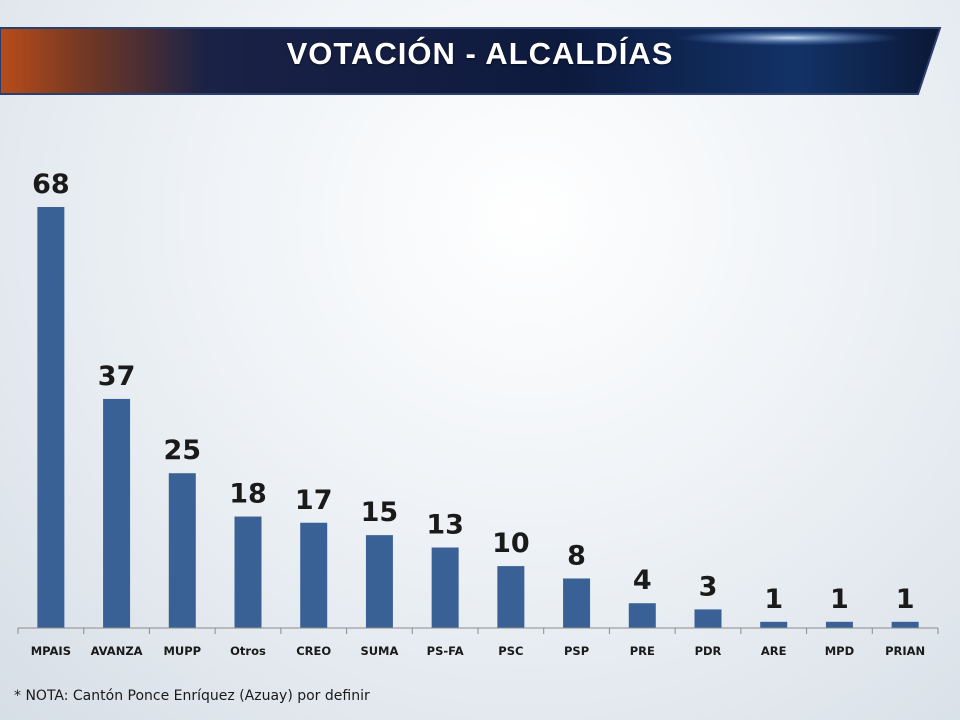  What do you see at coordinates (510, 651) in the screenshot?
I see `category-label-psc: PSC` at bounding box center [510, 651].